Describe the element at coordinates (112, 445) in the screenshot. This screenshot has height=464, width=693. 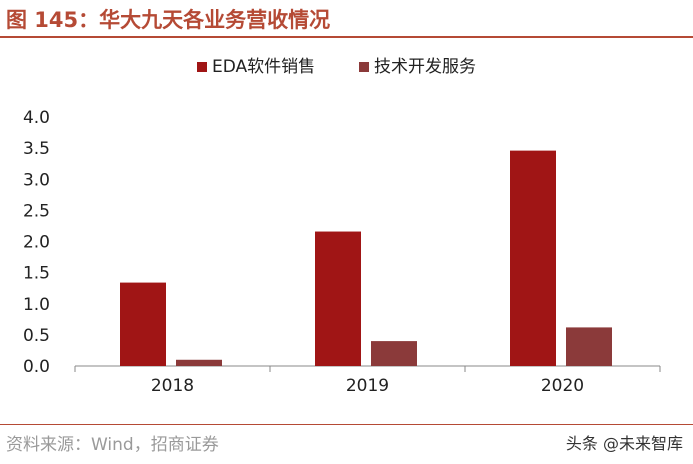
I see `source-note: 资料来源：Wind，招商证券` at that location.